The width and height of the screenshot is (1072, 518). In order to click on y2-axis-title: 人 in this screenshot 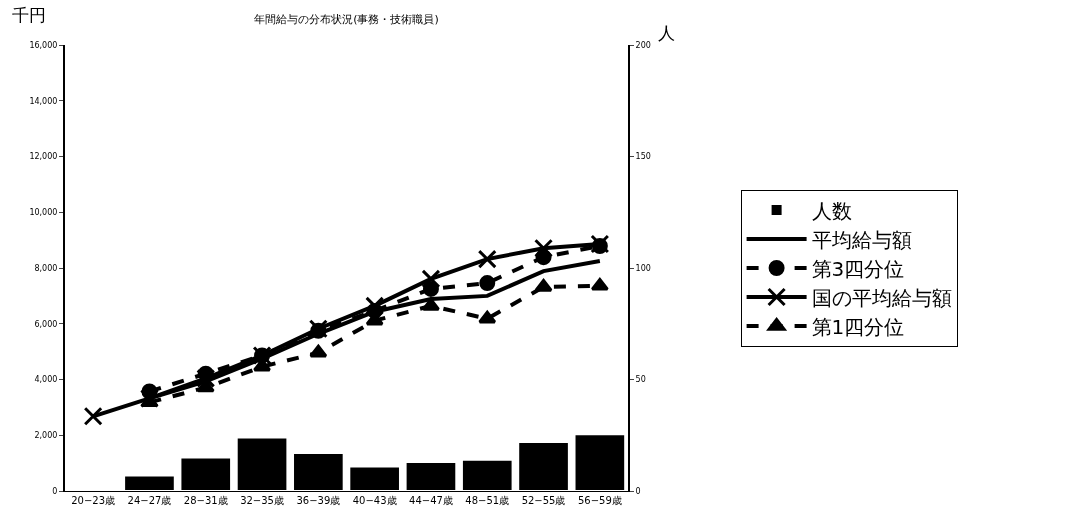, I will do `click(666, 33)`.